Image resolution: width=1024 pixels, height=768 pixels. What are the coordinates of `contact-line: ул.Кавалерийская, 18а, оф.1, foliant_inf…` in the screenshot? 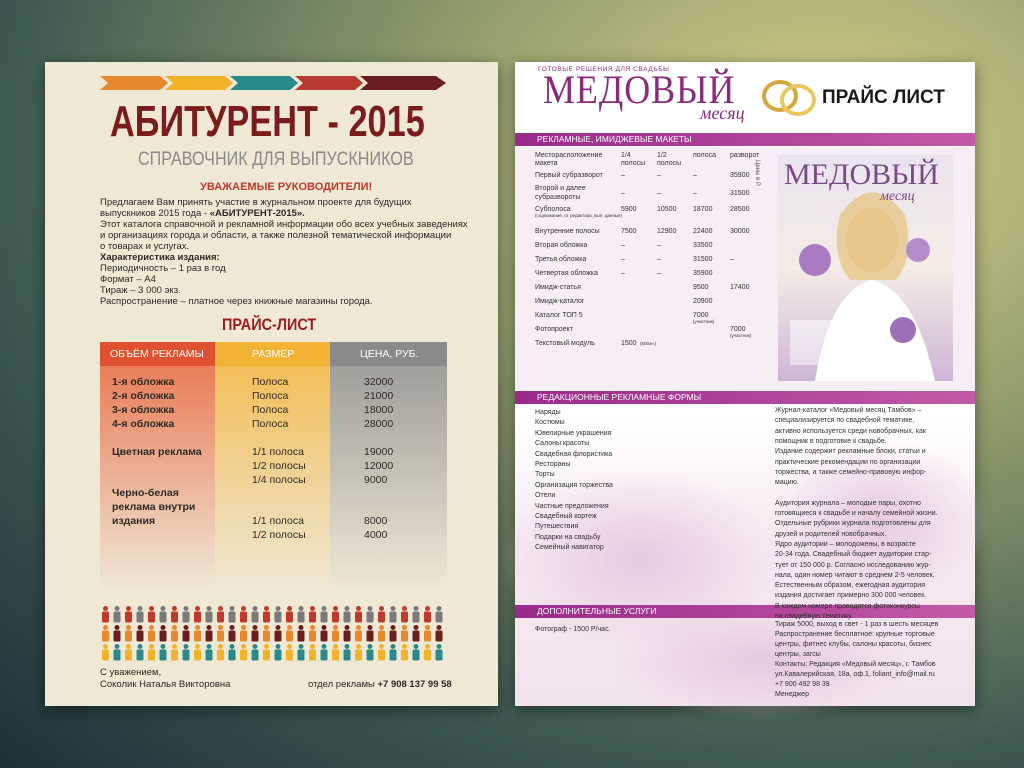 It's located at (855, 674).